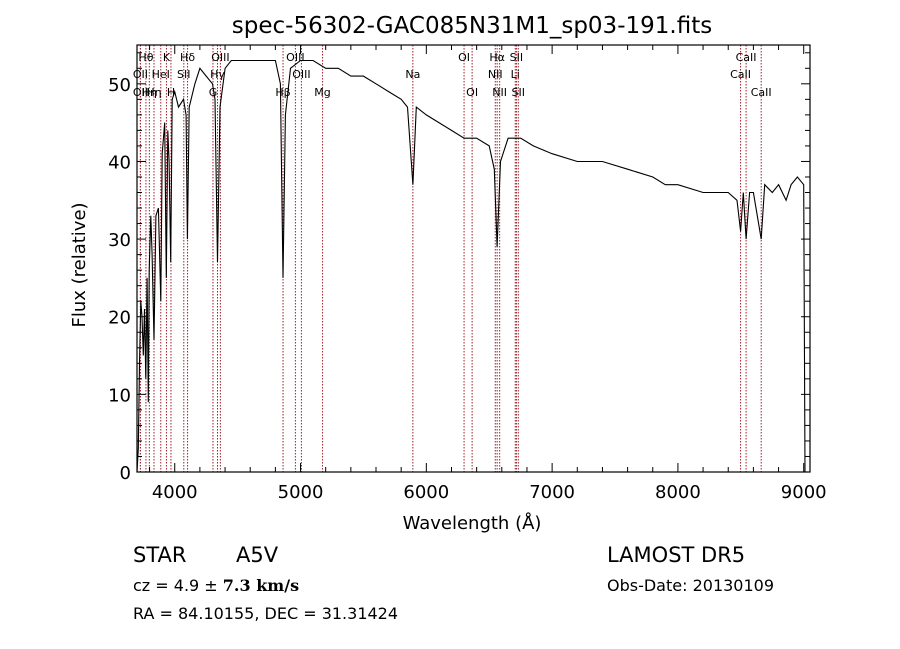  What do you see at coordinates (257, 555) in the screenshot?
I see `object-subclass: A5V` at bounding box center [257, 555].